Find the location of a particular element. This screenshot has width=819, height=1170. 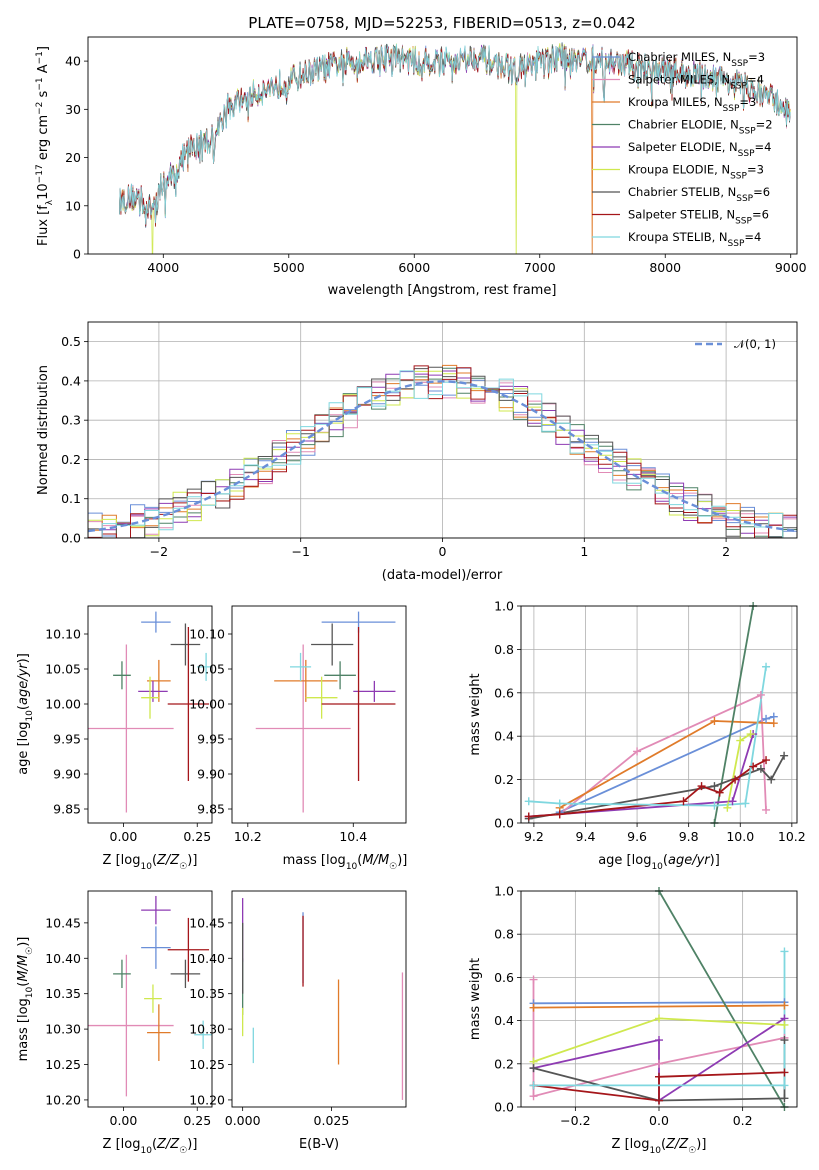

x-tick-label: 9.4 is located at coordinates (586, 836).